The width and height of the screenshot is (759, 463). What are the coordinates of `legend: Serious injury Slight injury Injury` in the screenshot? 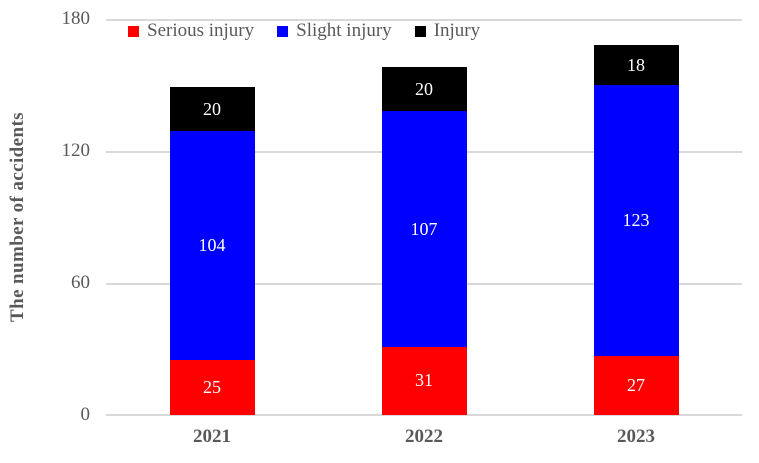 It's located at (304, 31).